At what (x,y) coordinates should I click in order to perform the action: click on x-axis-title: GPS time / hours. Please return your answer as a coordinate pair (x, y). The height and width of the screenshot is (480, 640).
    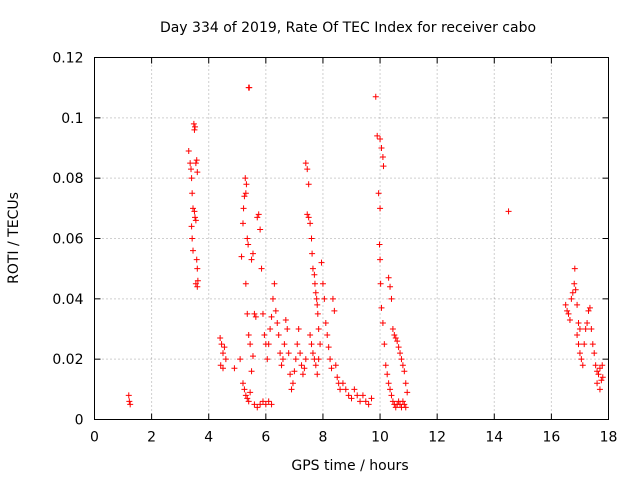
    Looking at the image, I should click on (349, 466).